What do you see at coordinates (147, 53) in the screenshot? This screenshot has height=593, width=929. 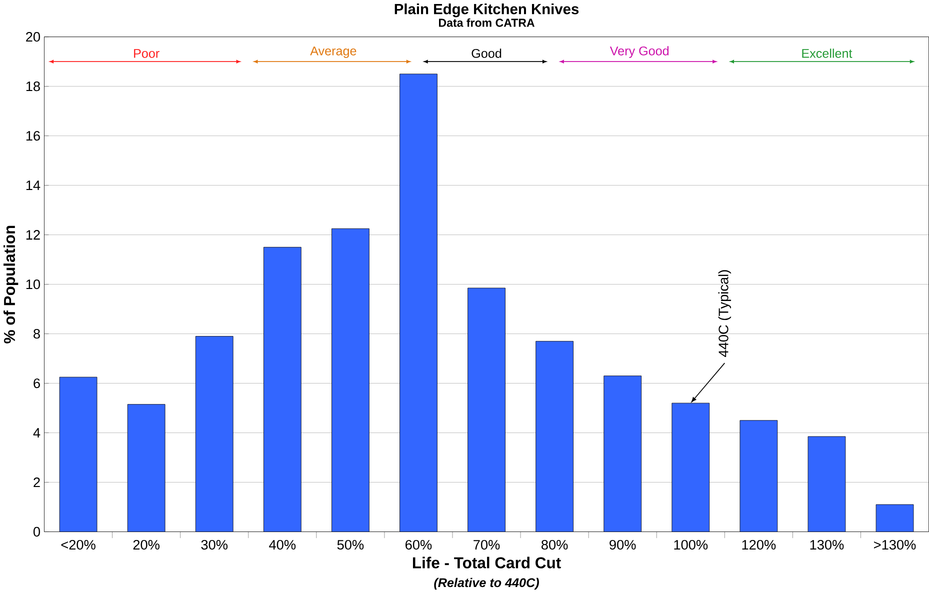 I see `annotation: Poor` at bounding box center [147, 53].